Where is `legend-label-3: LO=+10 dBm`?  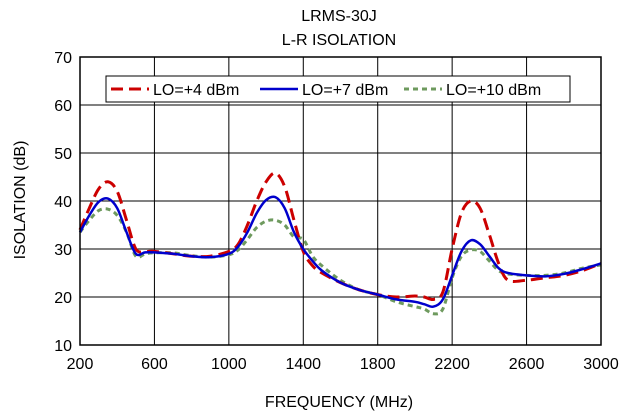
legend-label-3: LO=+10 dBm is located at coordinates (493, 90).